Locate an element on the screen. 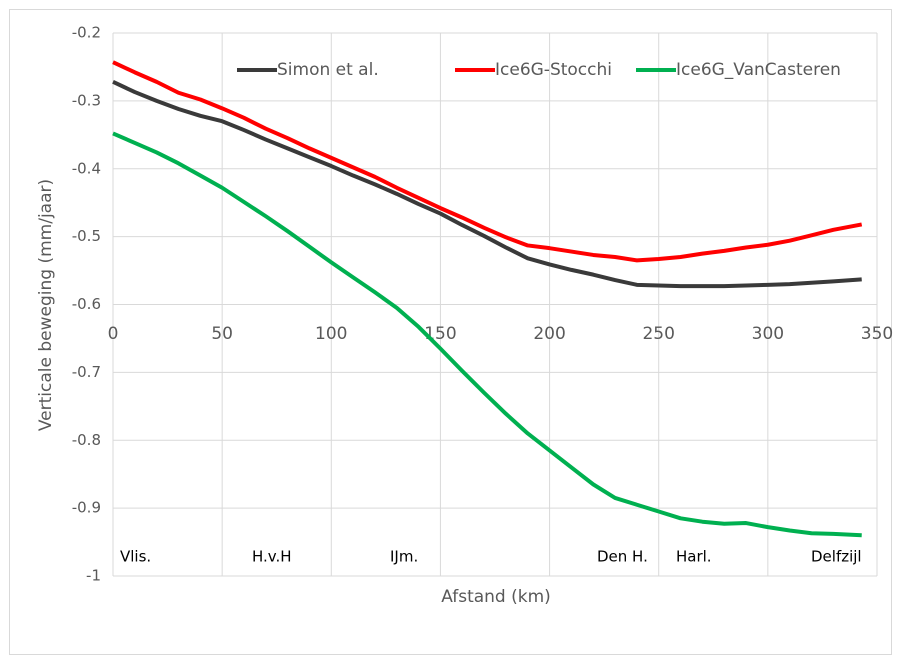 The height and width of the screenshot is (659, 902). annotation: IJm. is located at coordinates (404, 557).